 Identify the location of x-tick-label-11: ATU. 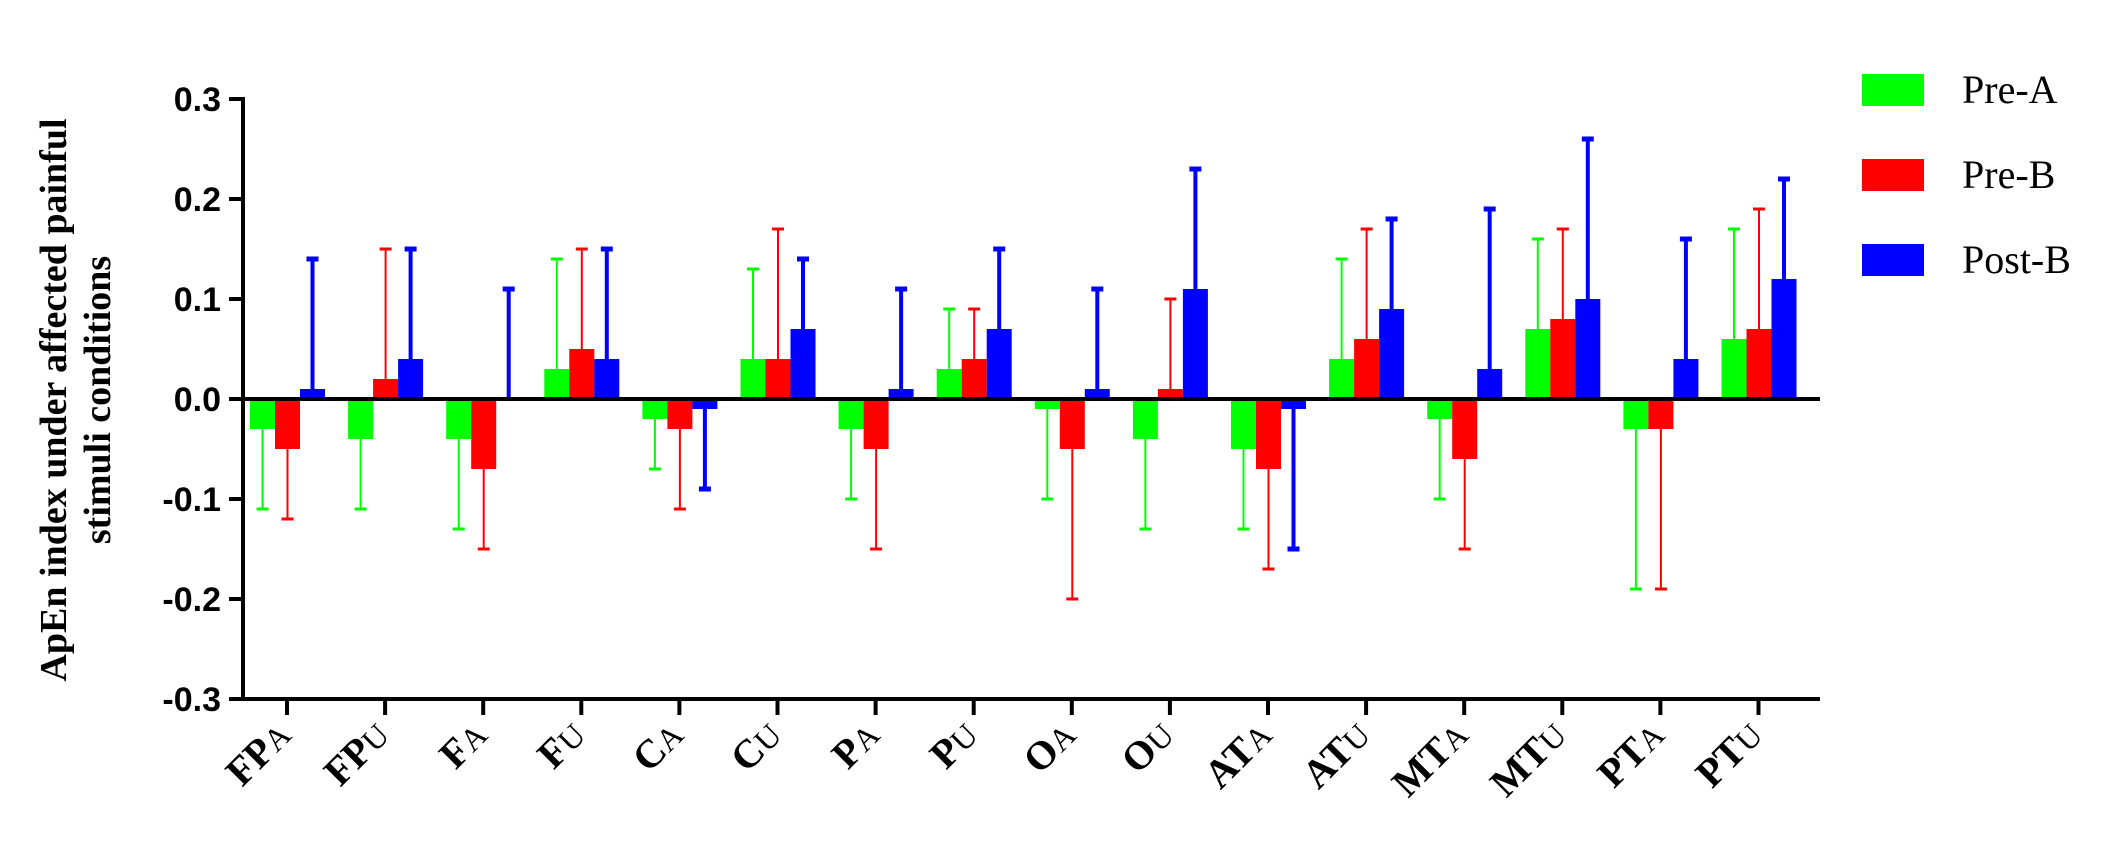
(1335, 754).